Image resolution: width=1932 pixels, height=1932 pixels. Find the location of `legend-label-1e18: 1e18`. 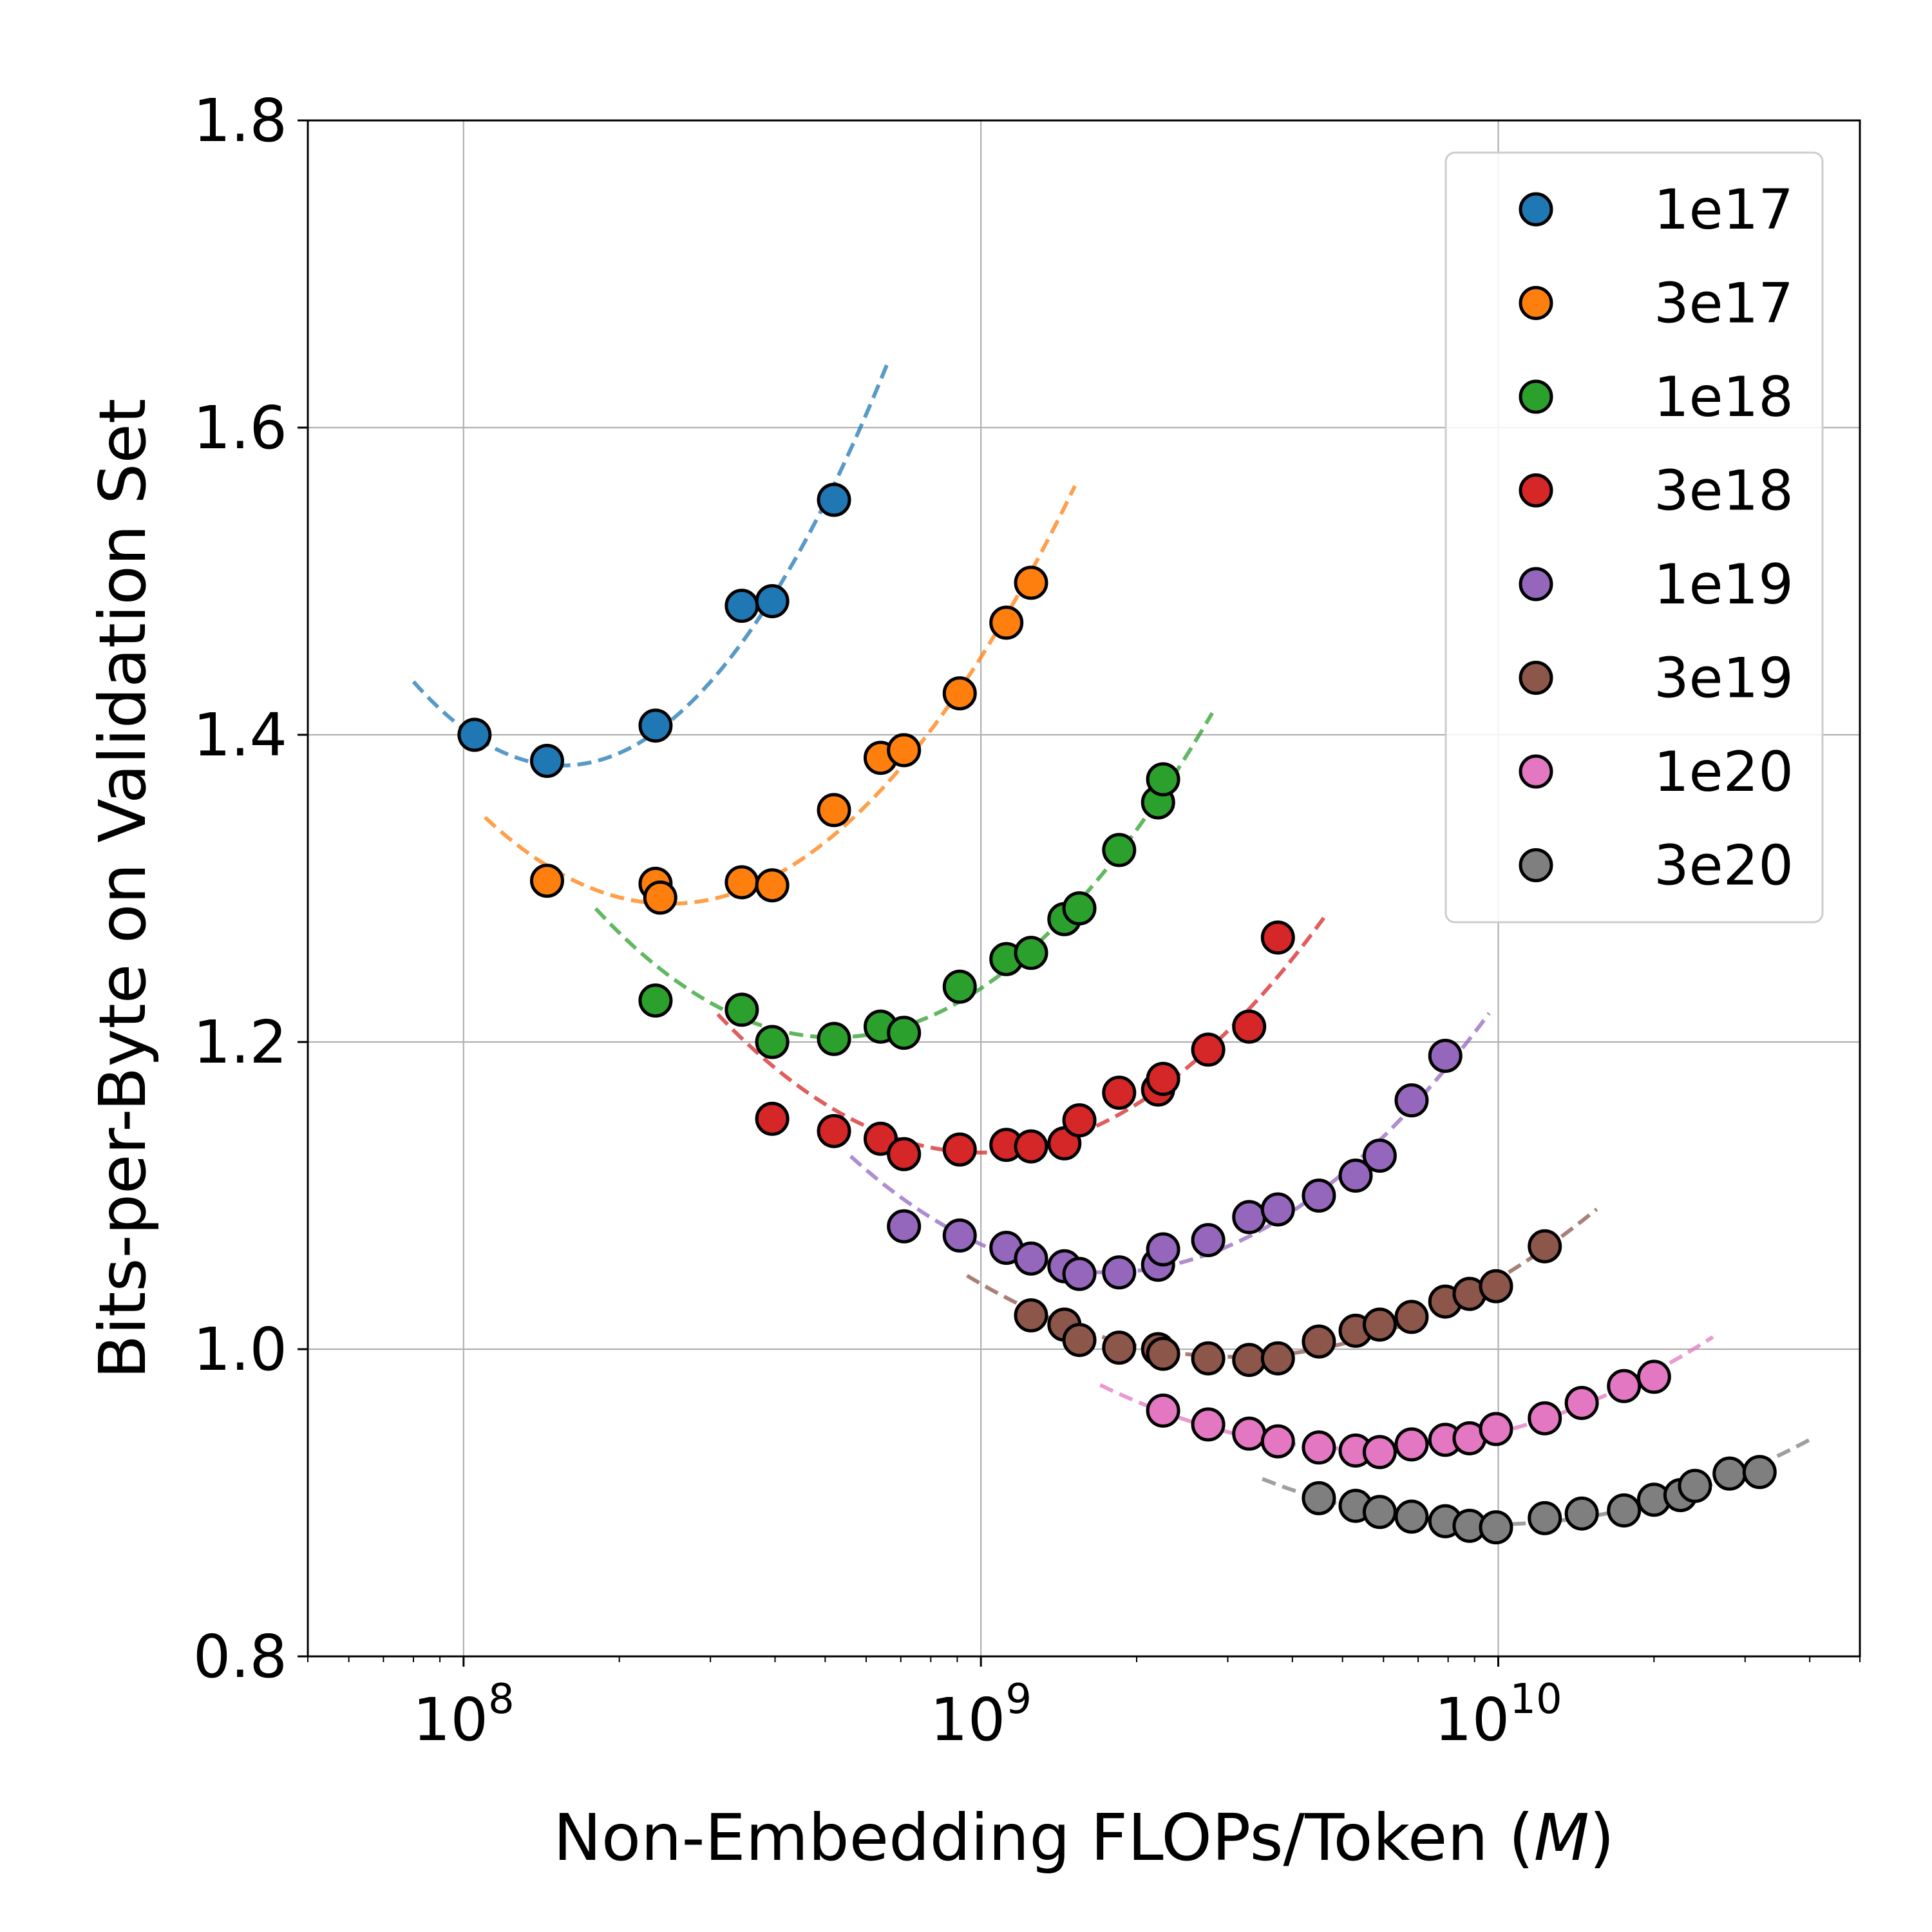

legend-label-1e18: 1e18 is located at coordinates (1724, 398).